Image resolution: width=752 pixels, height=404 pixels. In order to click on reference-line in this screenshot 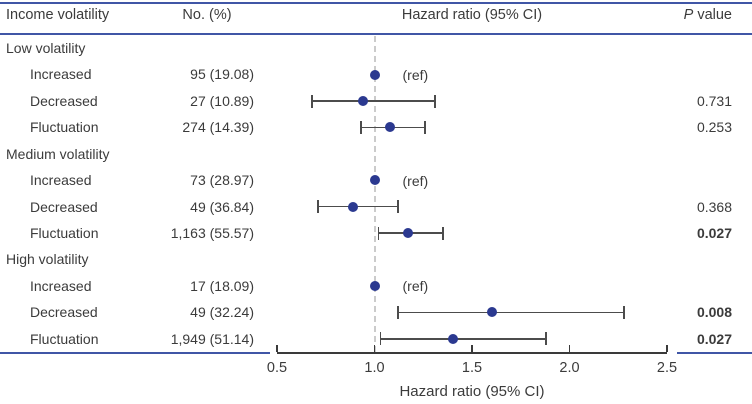, I will do `click(374, 194)`.